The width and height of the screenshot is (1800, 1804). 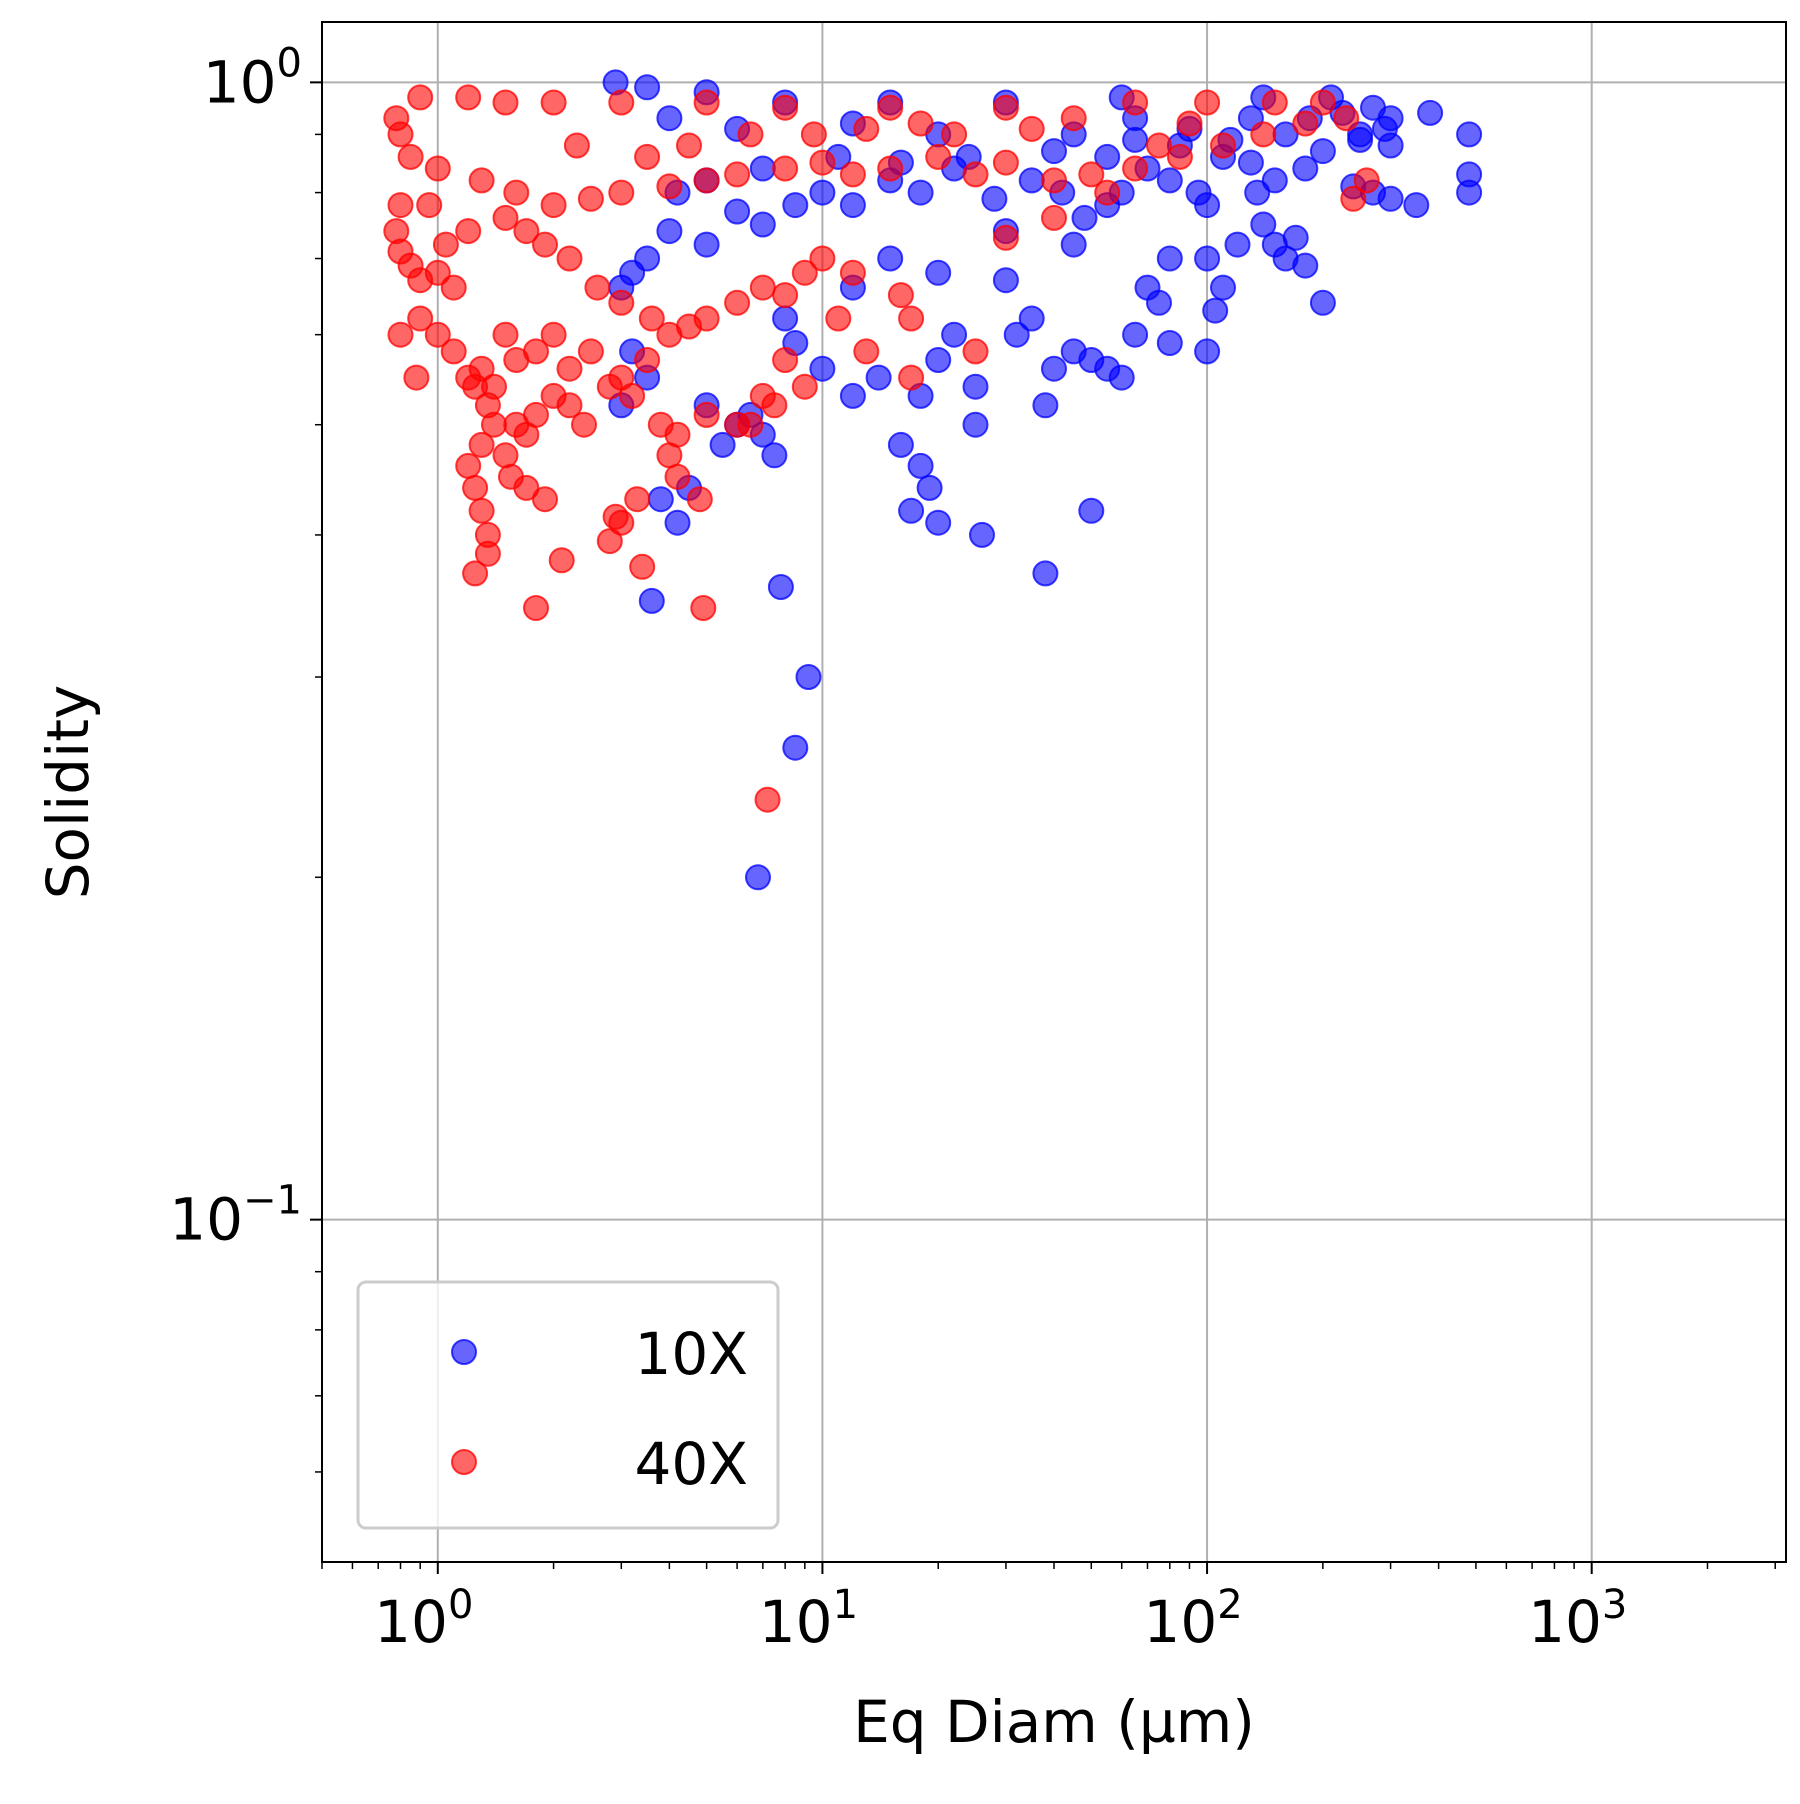 What do you see at coordinates (252, 78) in the screenshot?
I see `y-tick-label: 10⁰` at bounding box center [252, 78].